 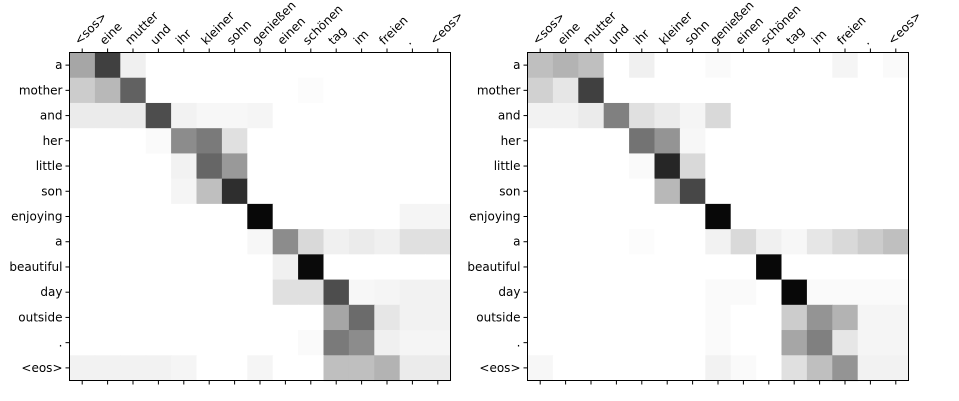 What do you see at coordinates (41, 368) in the screenshot?
I see `y-tick-label: <eos>` at bounding box center [41, 368].